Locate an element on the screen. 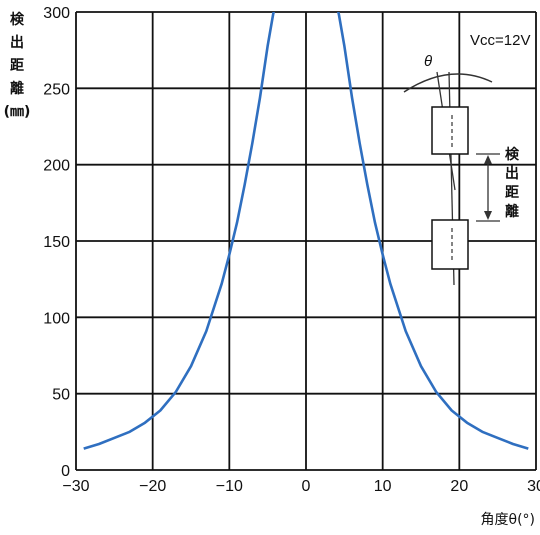  y-axis-label-char: 出 is located at coordinates (17, 42).